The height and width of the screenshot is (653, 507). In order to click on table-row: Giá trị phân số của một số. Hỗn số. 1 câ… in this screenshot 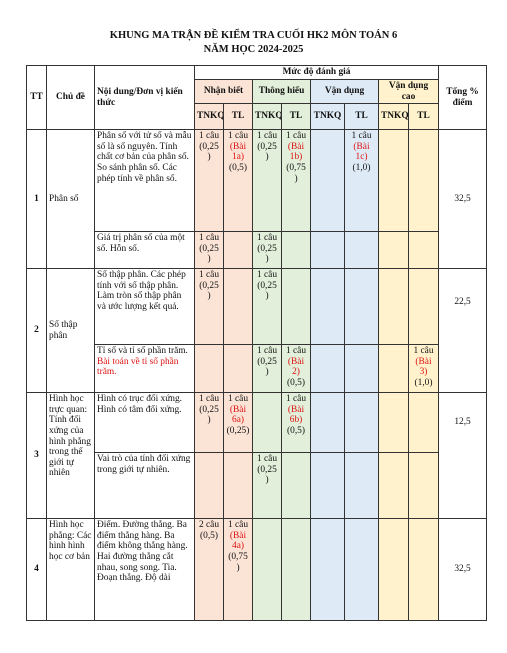, I will do `click(257, 250)`.